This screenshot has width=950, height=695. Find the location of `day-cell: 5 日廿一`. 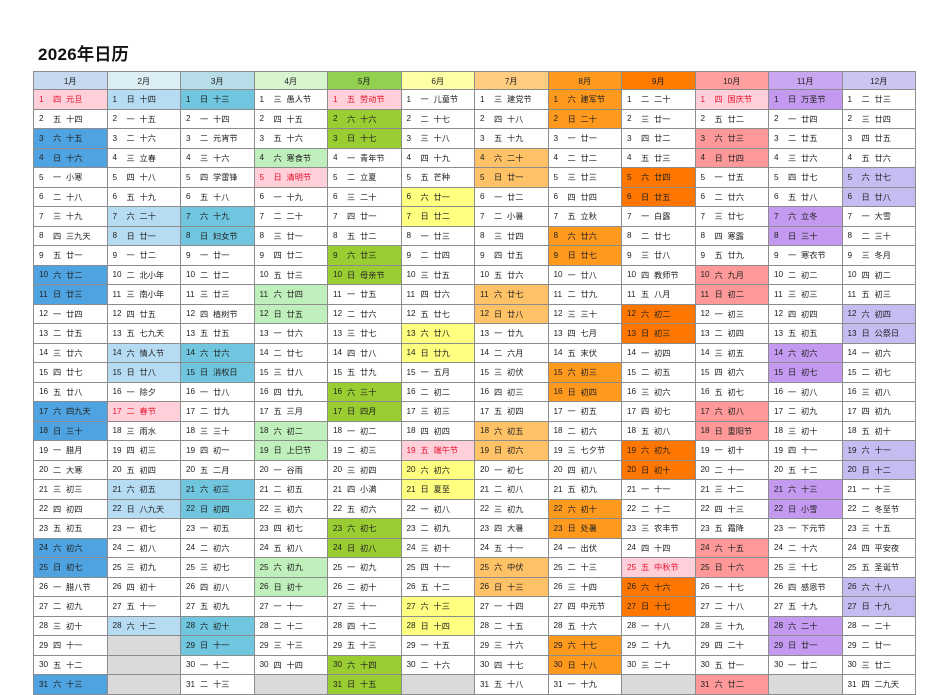

day-cell: 5 日廿一 is located at coordinates (511, 177).